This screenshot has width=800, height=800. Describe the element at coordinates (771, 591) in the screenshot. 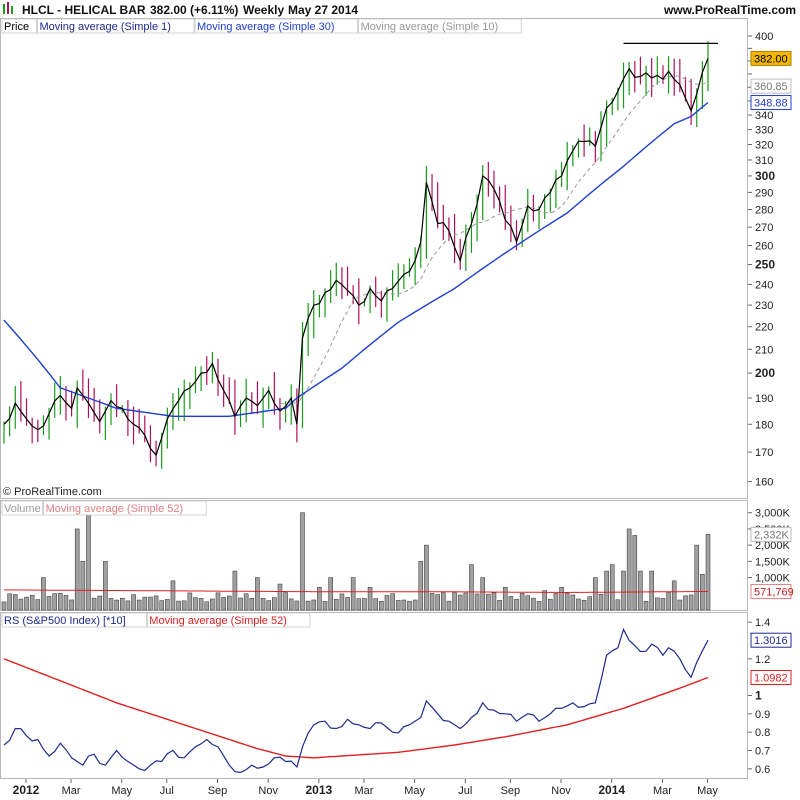

I see `volume-ma52-badge-box` at that location.